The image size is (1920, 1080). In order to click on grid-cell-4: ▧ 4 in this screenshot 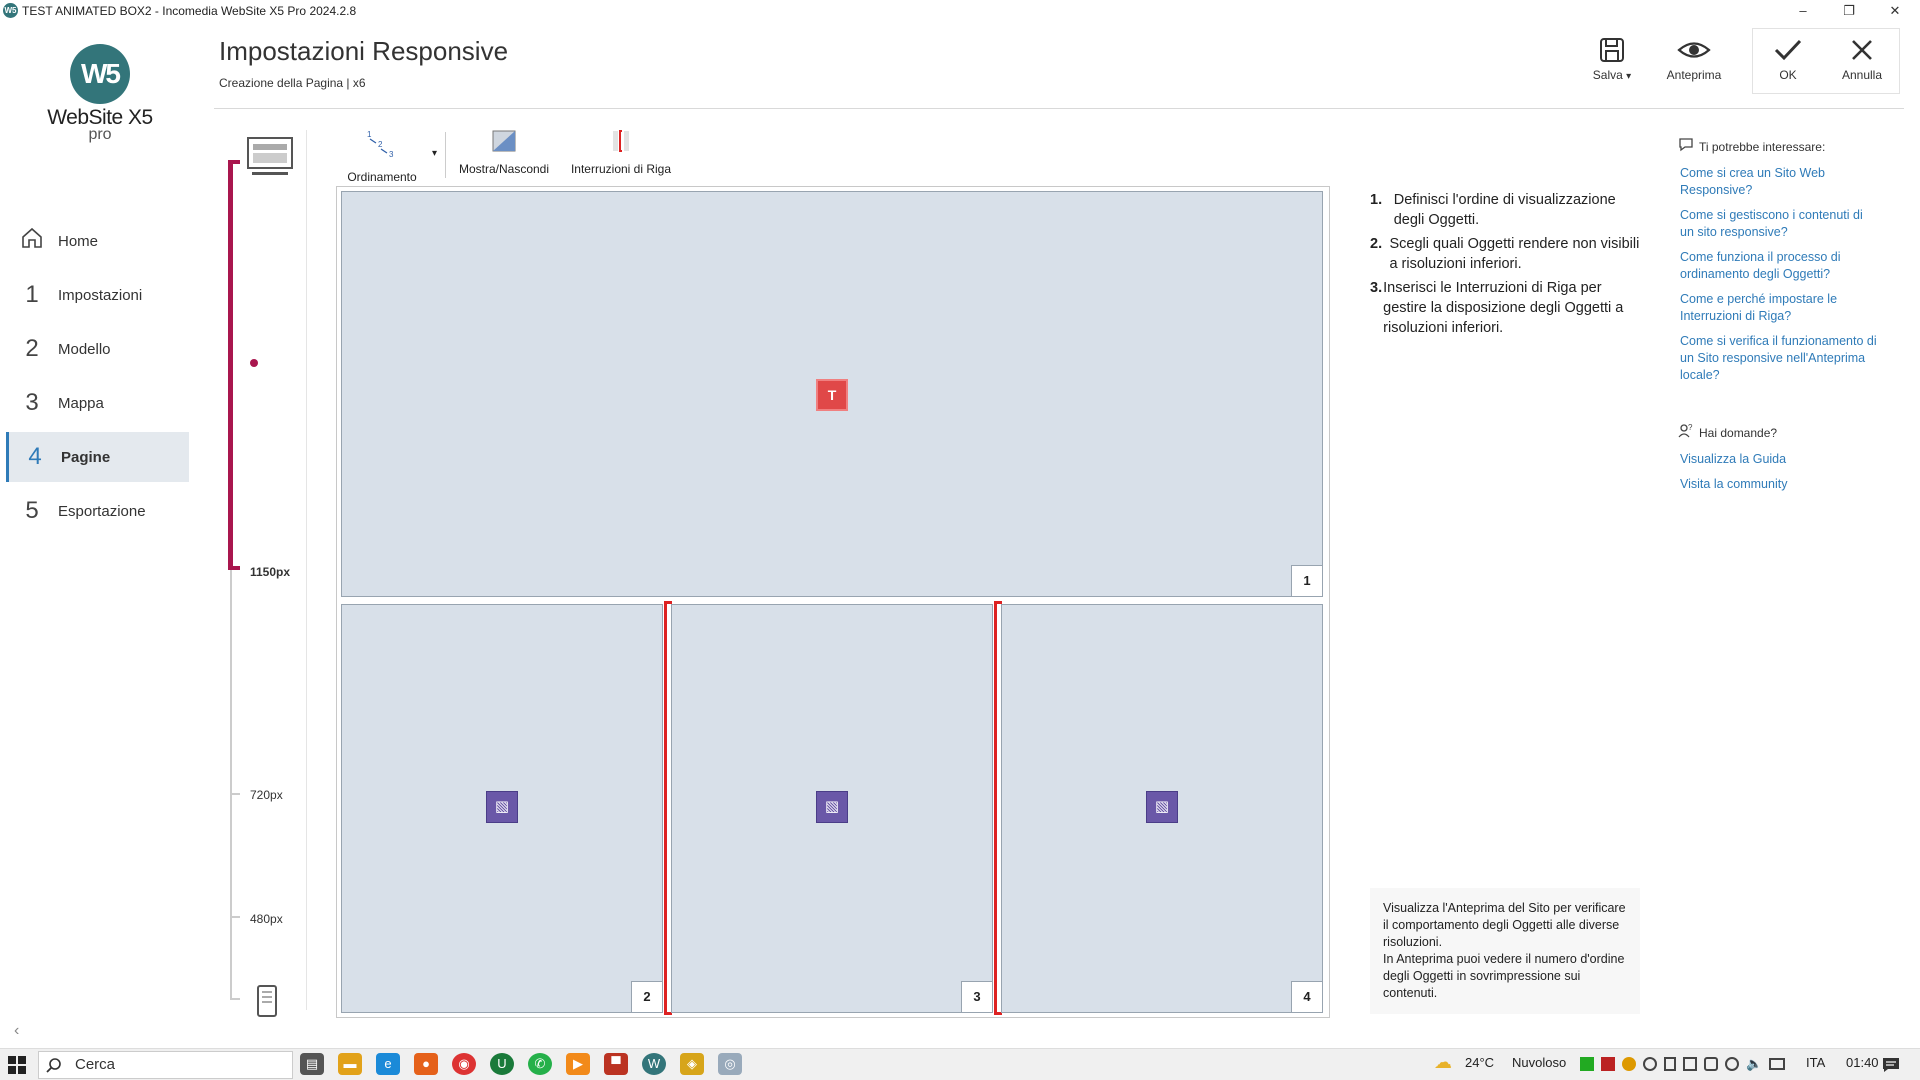, I will do `click(1162, 808)`.